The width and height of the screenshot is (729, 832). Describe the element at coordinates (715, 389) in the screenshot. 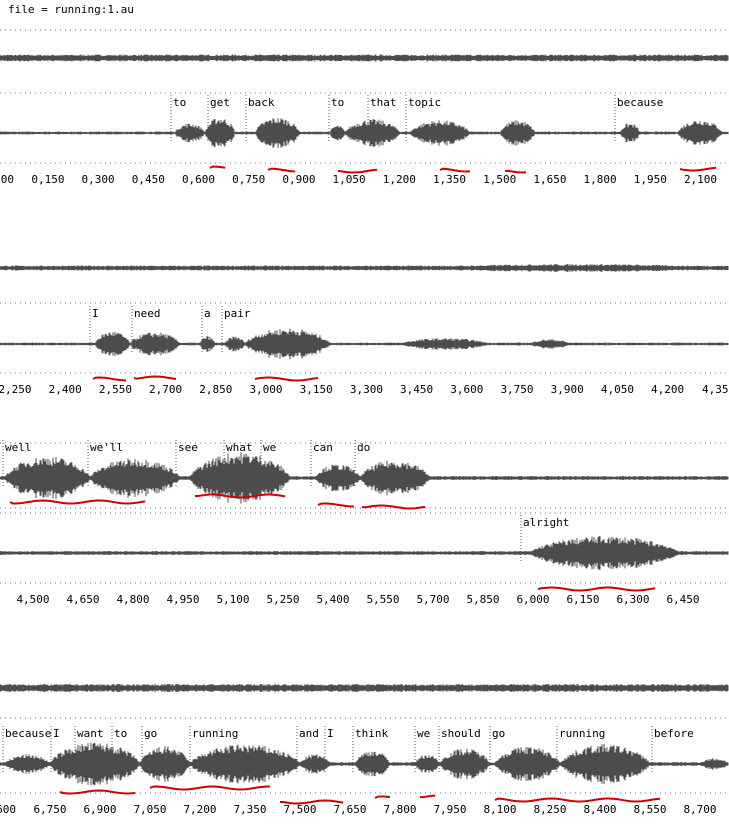

I see `time-tick-label: 4,35` at that location.